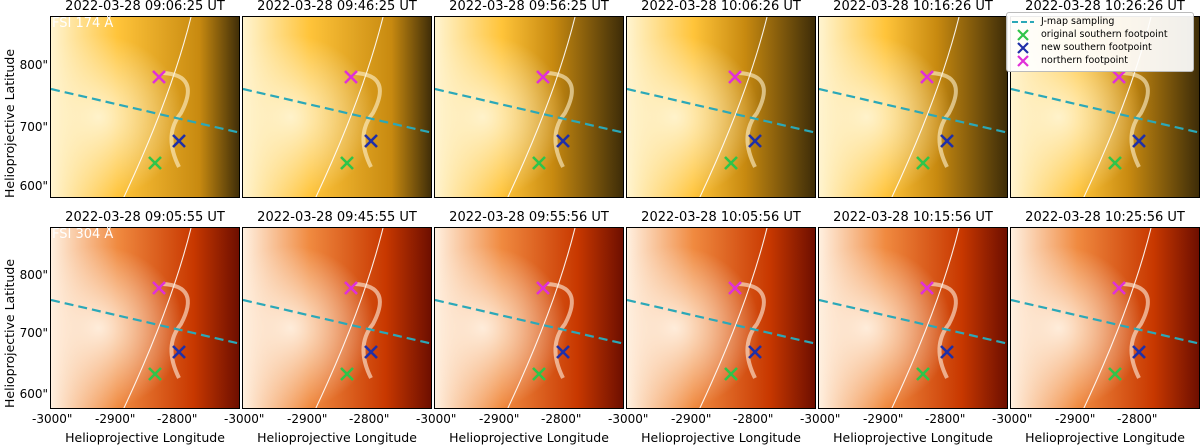 This screenshot has width=1200, height=447. I want to click on image-panel-r2-c1, so click(145, 318).